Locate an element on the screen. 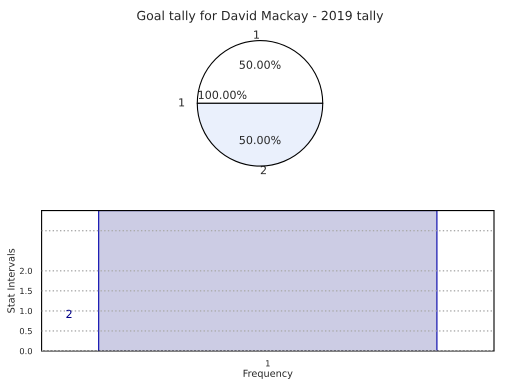 The image size is (520, 390). x-axis-title: Frequency is located at coordinates (268, 374).